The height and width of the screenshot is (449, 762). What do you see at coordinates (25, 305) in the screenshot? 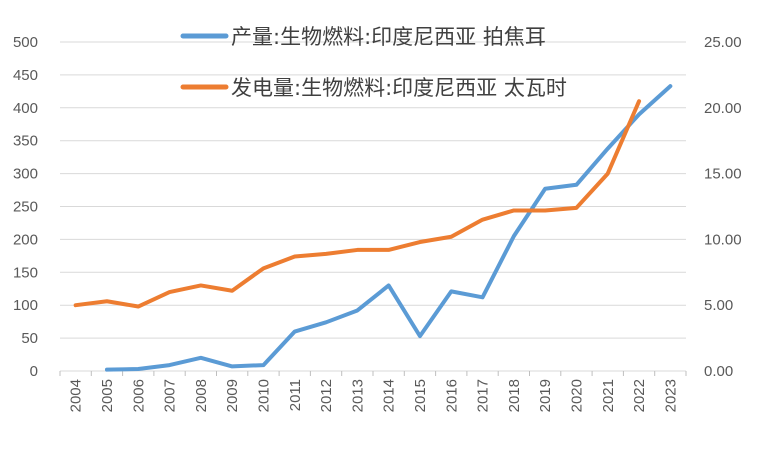
I see `left-tick-label: 100` at bounding box center [25, 305].